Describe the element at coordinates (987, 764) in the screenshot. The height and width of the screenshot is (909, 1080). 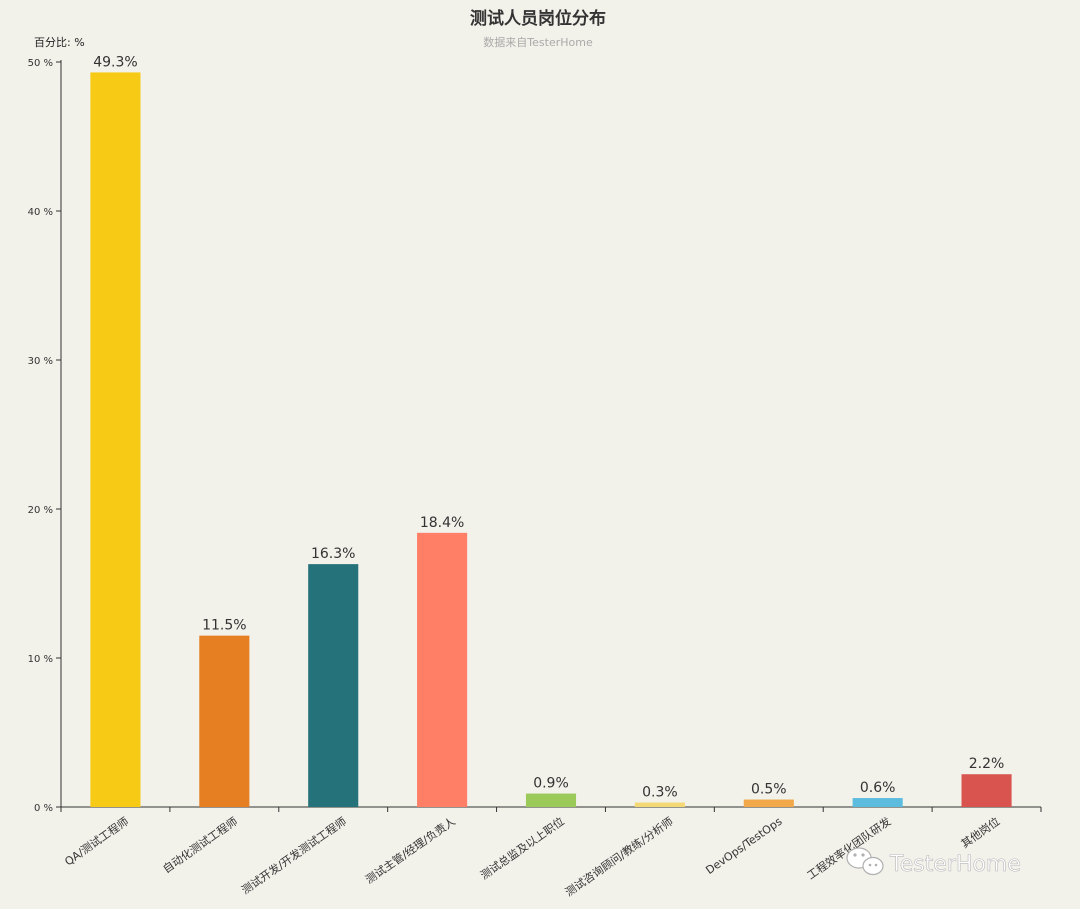
I see `data-label: 2.2%` at that location.